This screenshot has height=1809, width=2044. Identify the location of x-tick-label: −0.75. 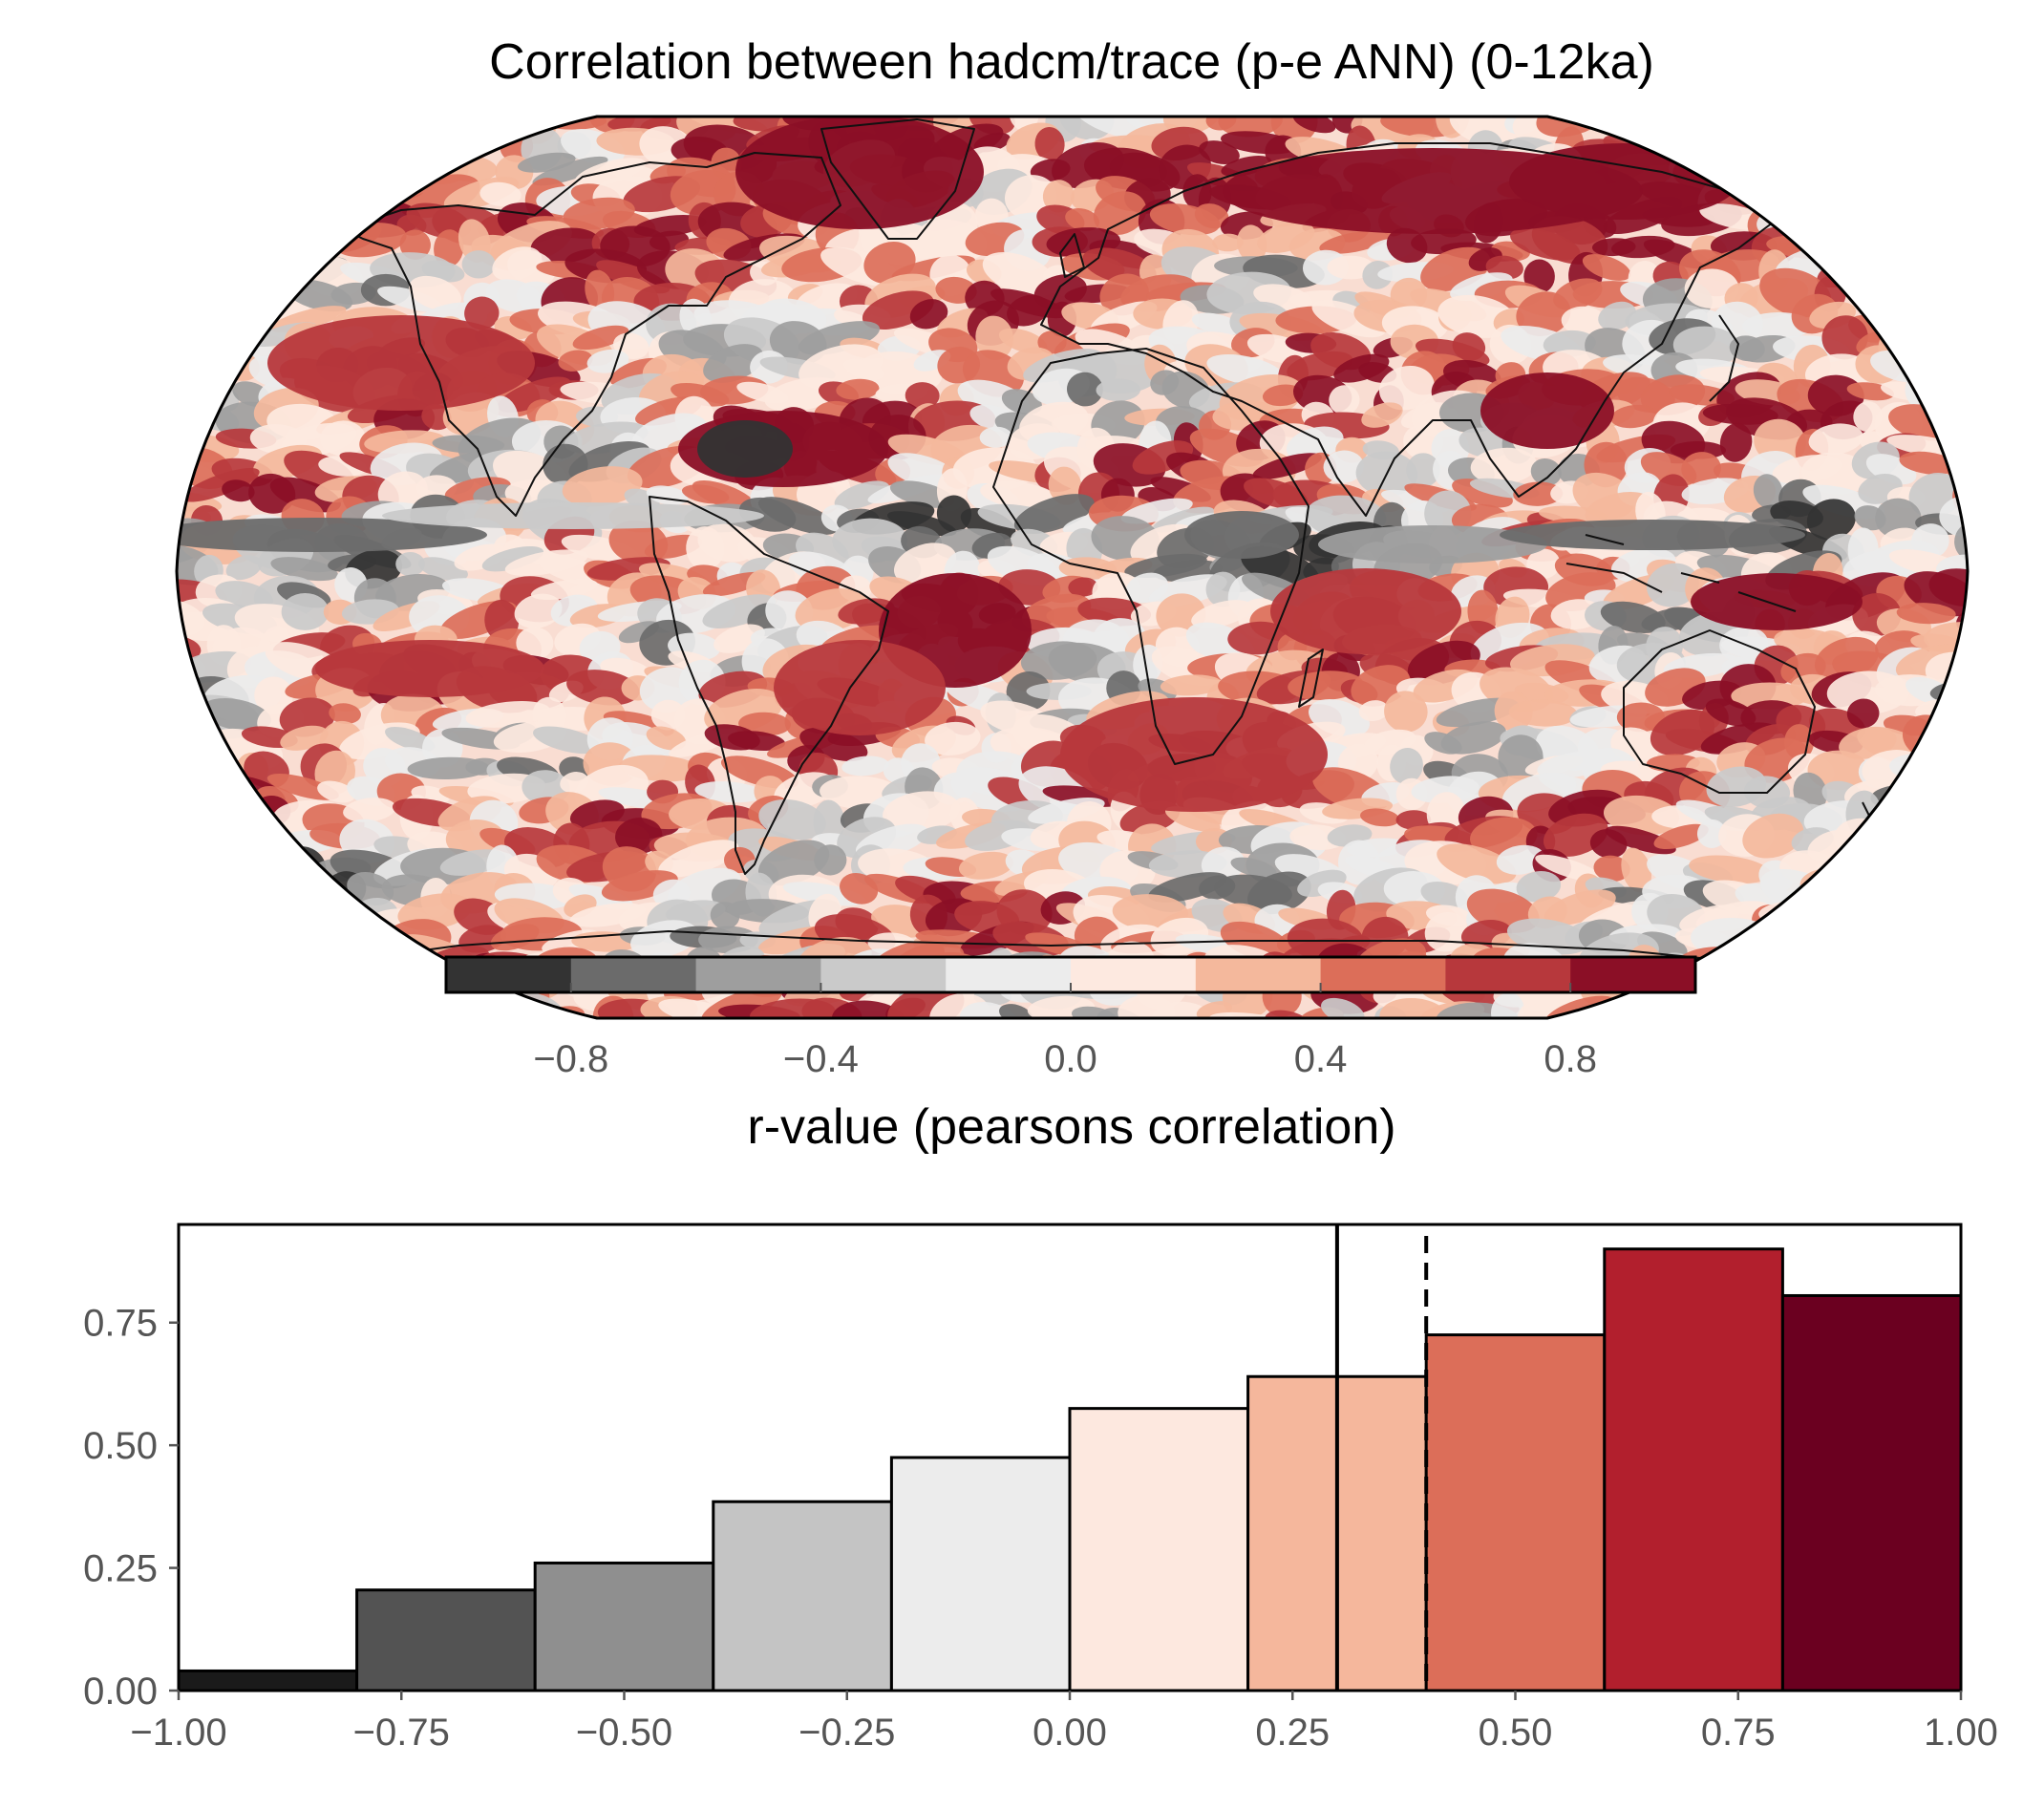
(401, 1733).